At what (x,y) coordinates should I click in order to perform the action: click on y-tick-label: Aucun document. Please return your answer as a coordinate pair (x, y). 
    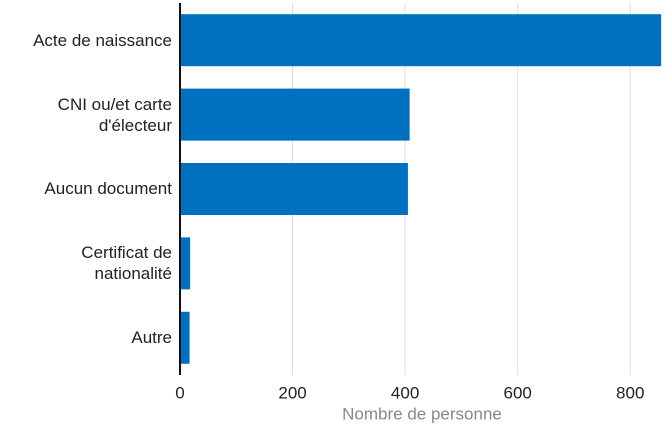
    Looking at the image, I should click on (108, 189).